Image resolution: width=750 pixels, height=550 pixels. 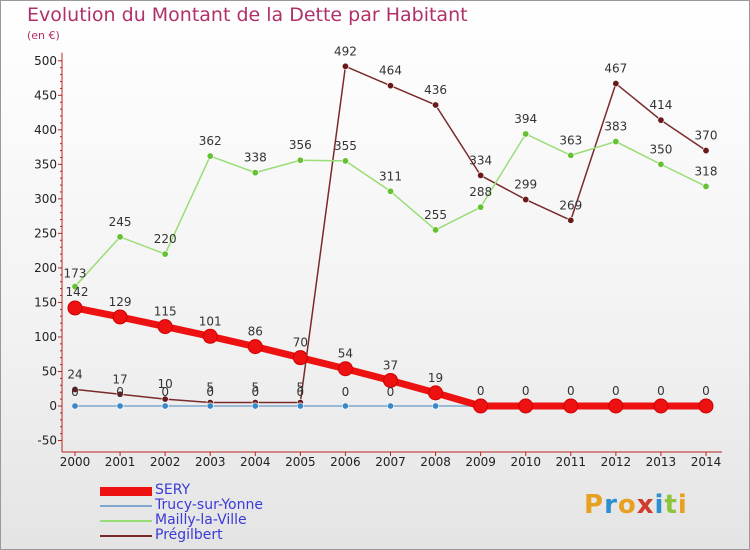 I want to click on y-tick-label: -50, so click(x=47, y=441).